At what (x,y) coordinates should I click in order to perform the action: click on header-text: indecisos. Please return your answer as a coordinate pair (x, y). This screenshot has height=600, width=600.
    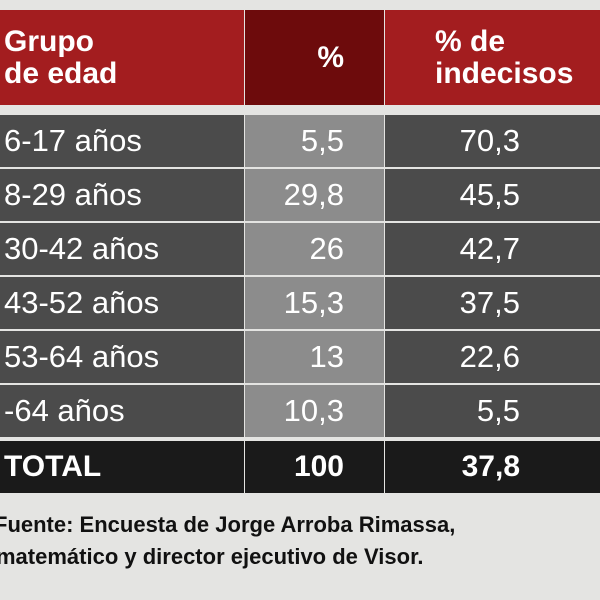
    Looking at the image, I should click on (504, 73).